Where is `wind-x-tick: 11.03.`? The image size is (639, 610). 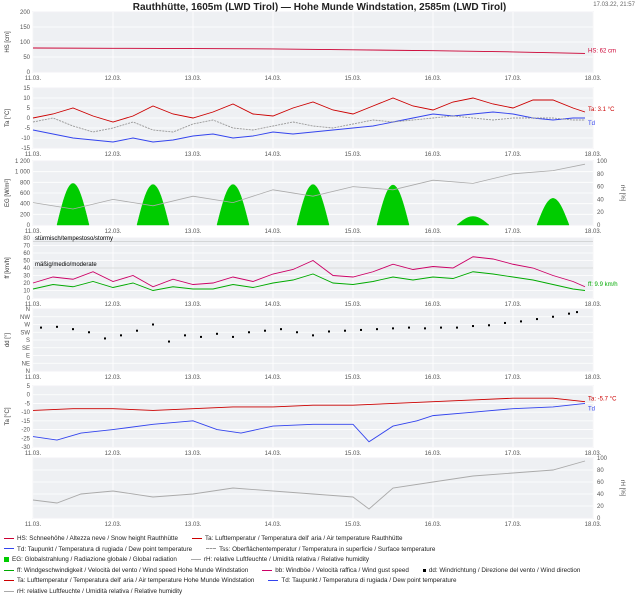
wind-x-tick: 11.03. is located at coordinates (33, 305).